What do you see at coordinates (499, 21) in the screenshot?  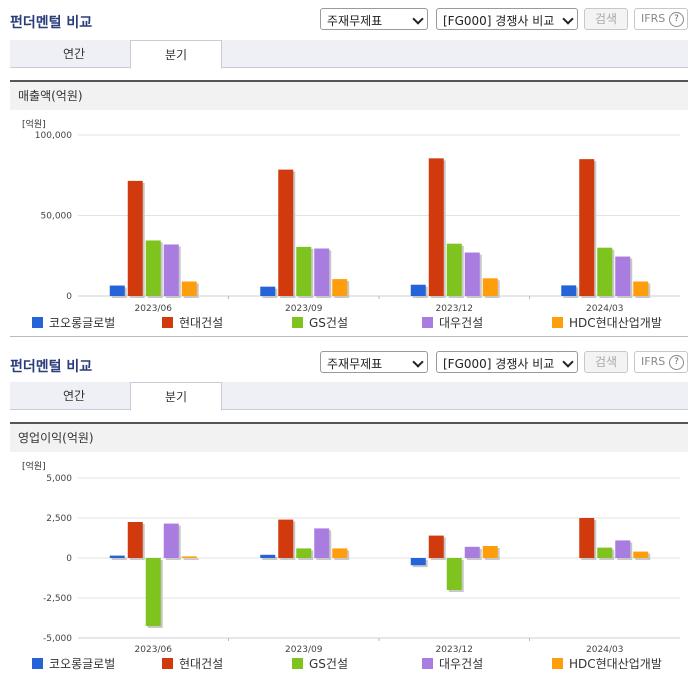 I see `peer-group-value: [FG000] 경쟁사 비교` at bounding box center [499, 21].